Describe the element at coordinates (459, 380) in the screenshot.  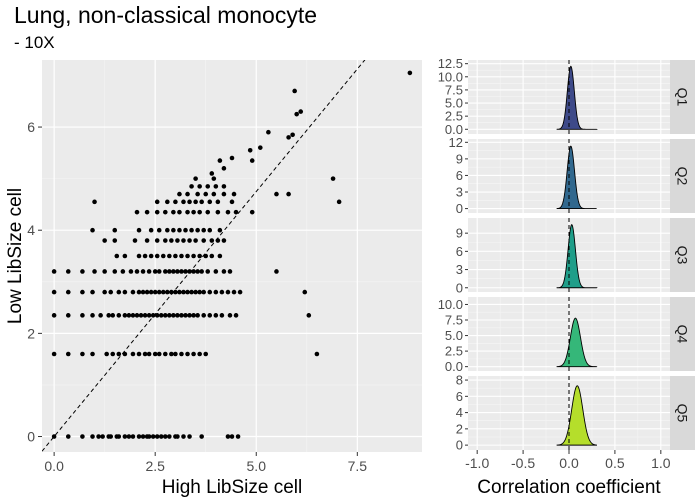
I see `density-y-tick-label: 8` at that location.